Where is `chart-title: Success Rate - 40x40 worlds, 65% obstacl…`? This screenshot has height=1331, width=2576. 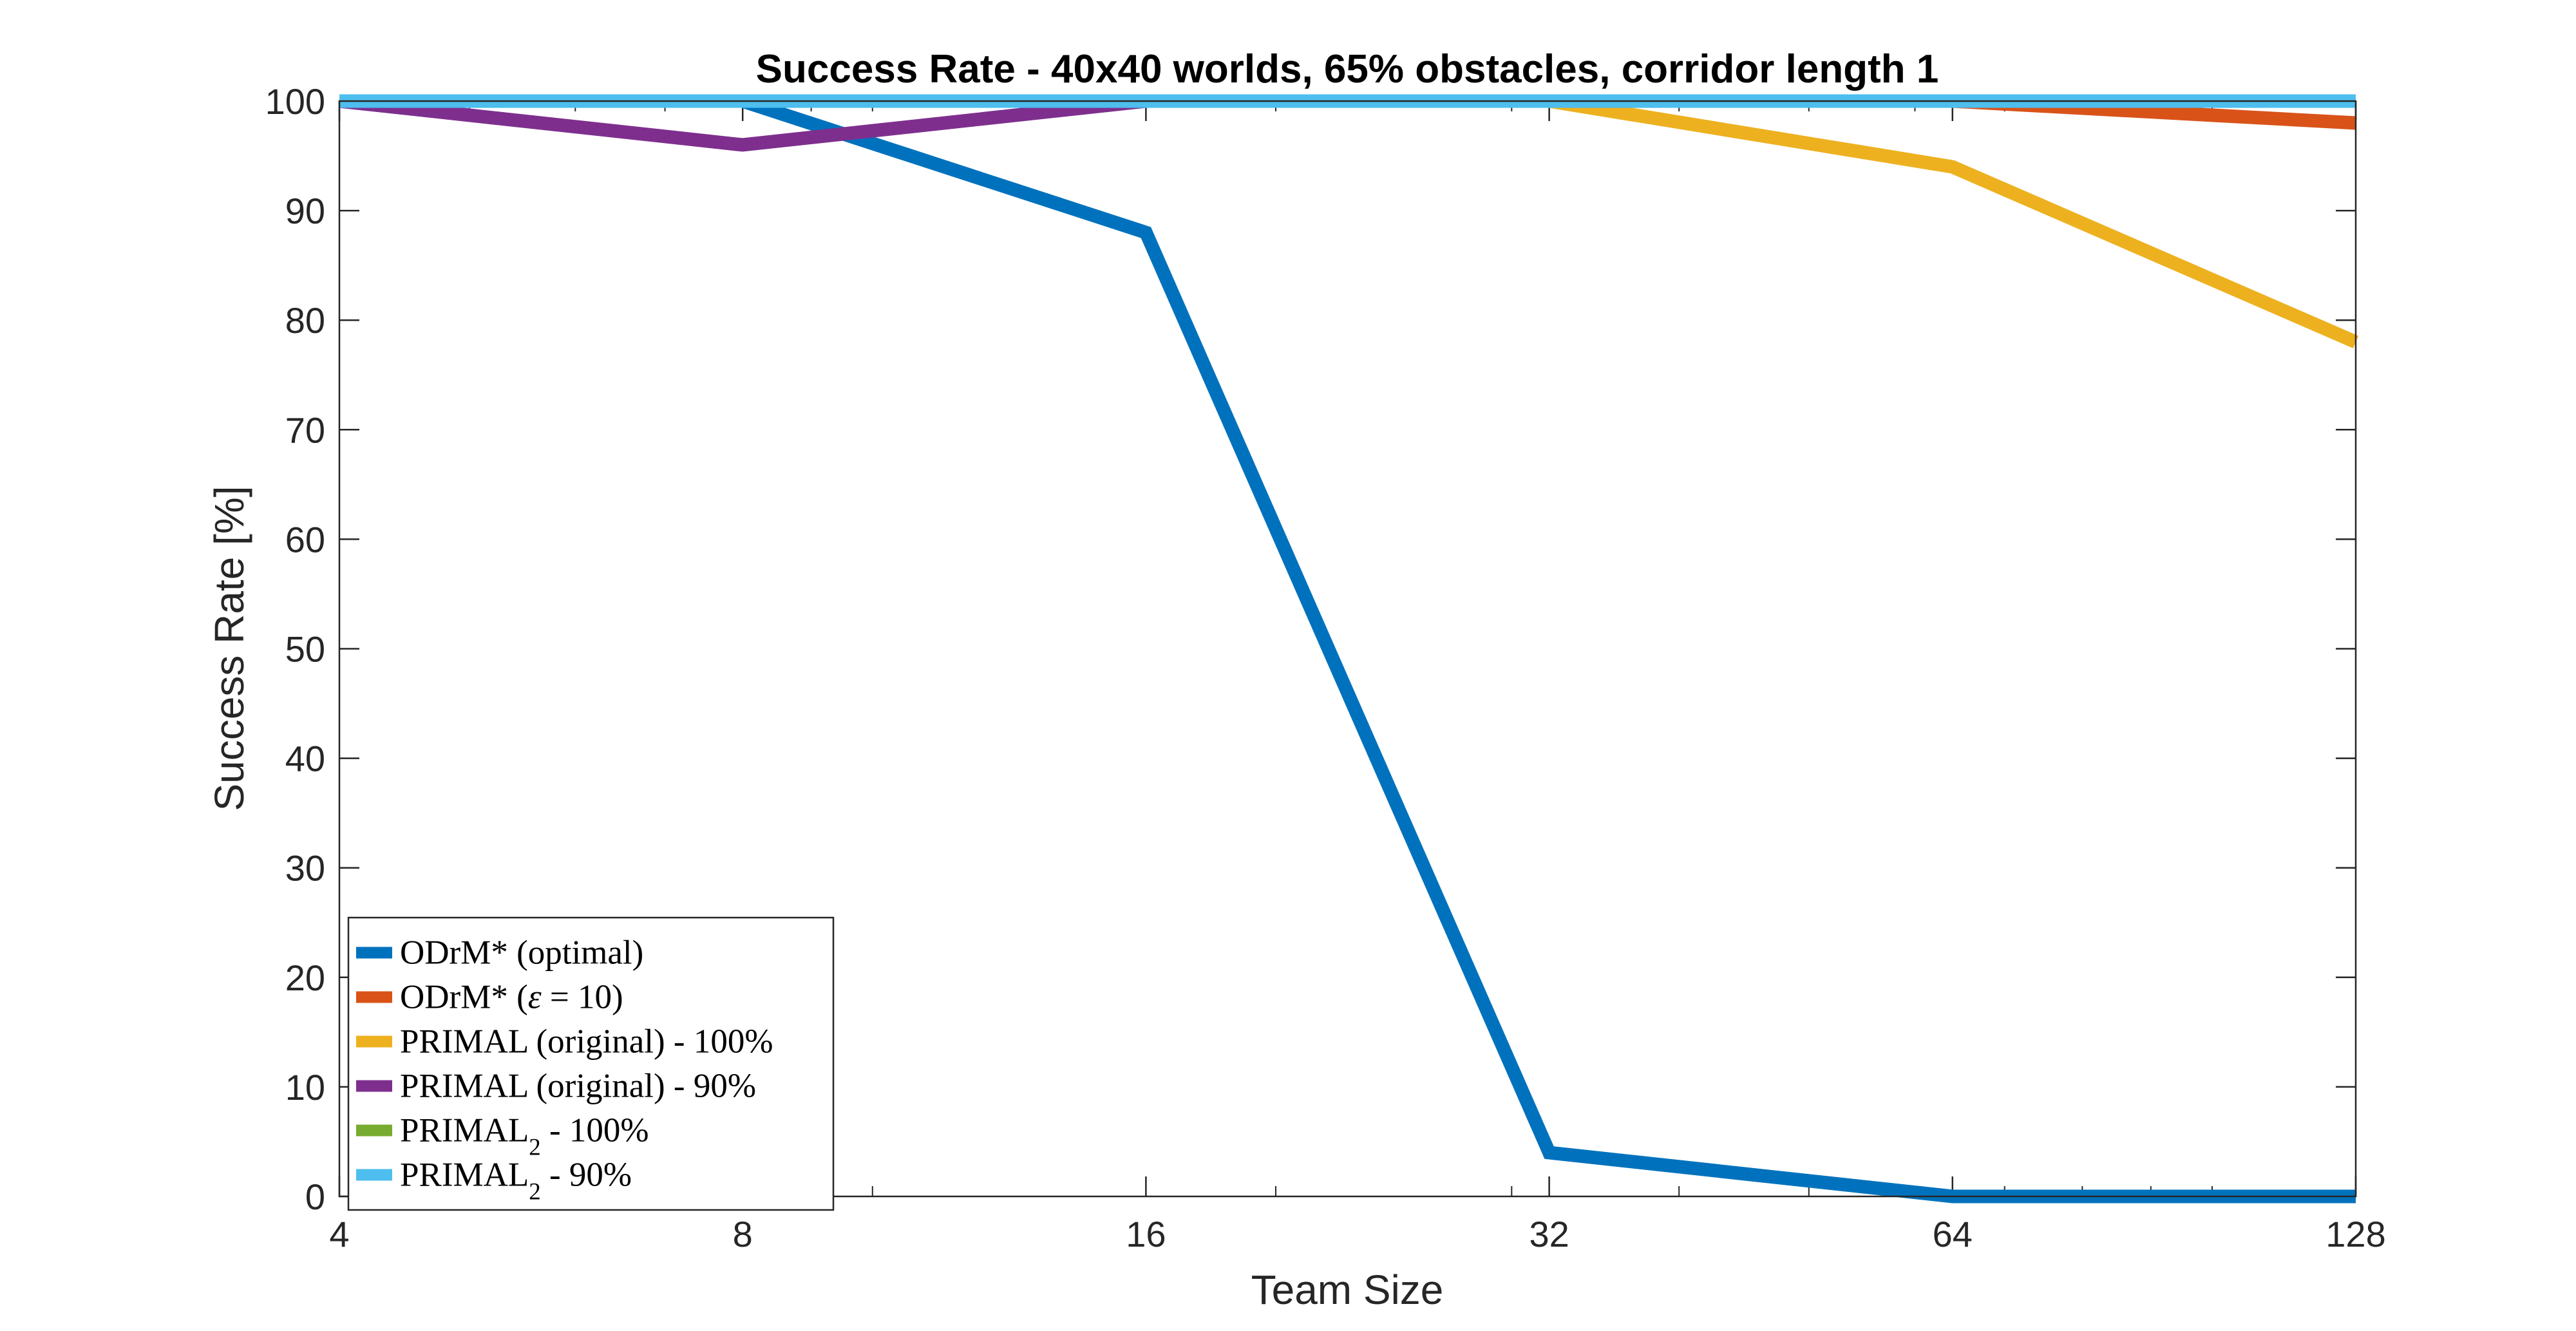 chart-title: Success Rate - 40x40 worlds, 65% obstacl… is located at coordinates (1347, 69).